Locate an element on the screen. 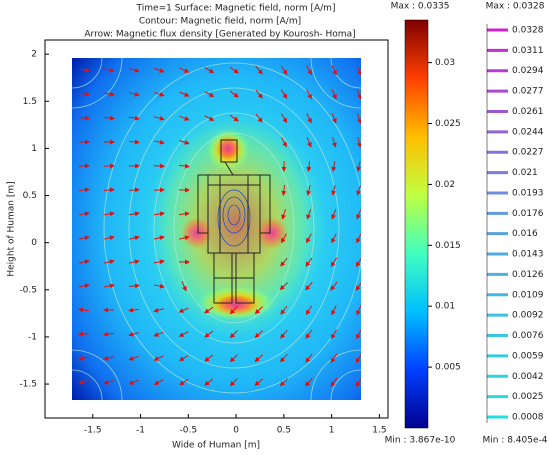 This screenshot has width=549, height=455. y-axis-label: Height of Human [m] is located at coordinates (12, 228).